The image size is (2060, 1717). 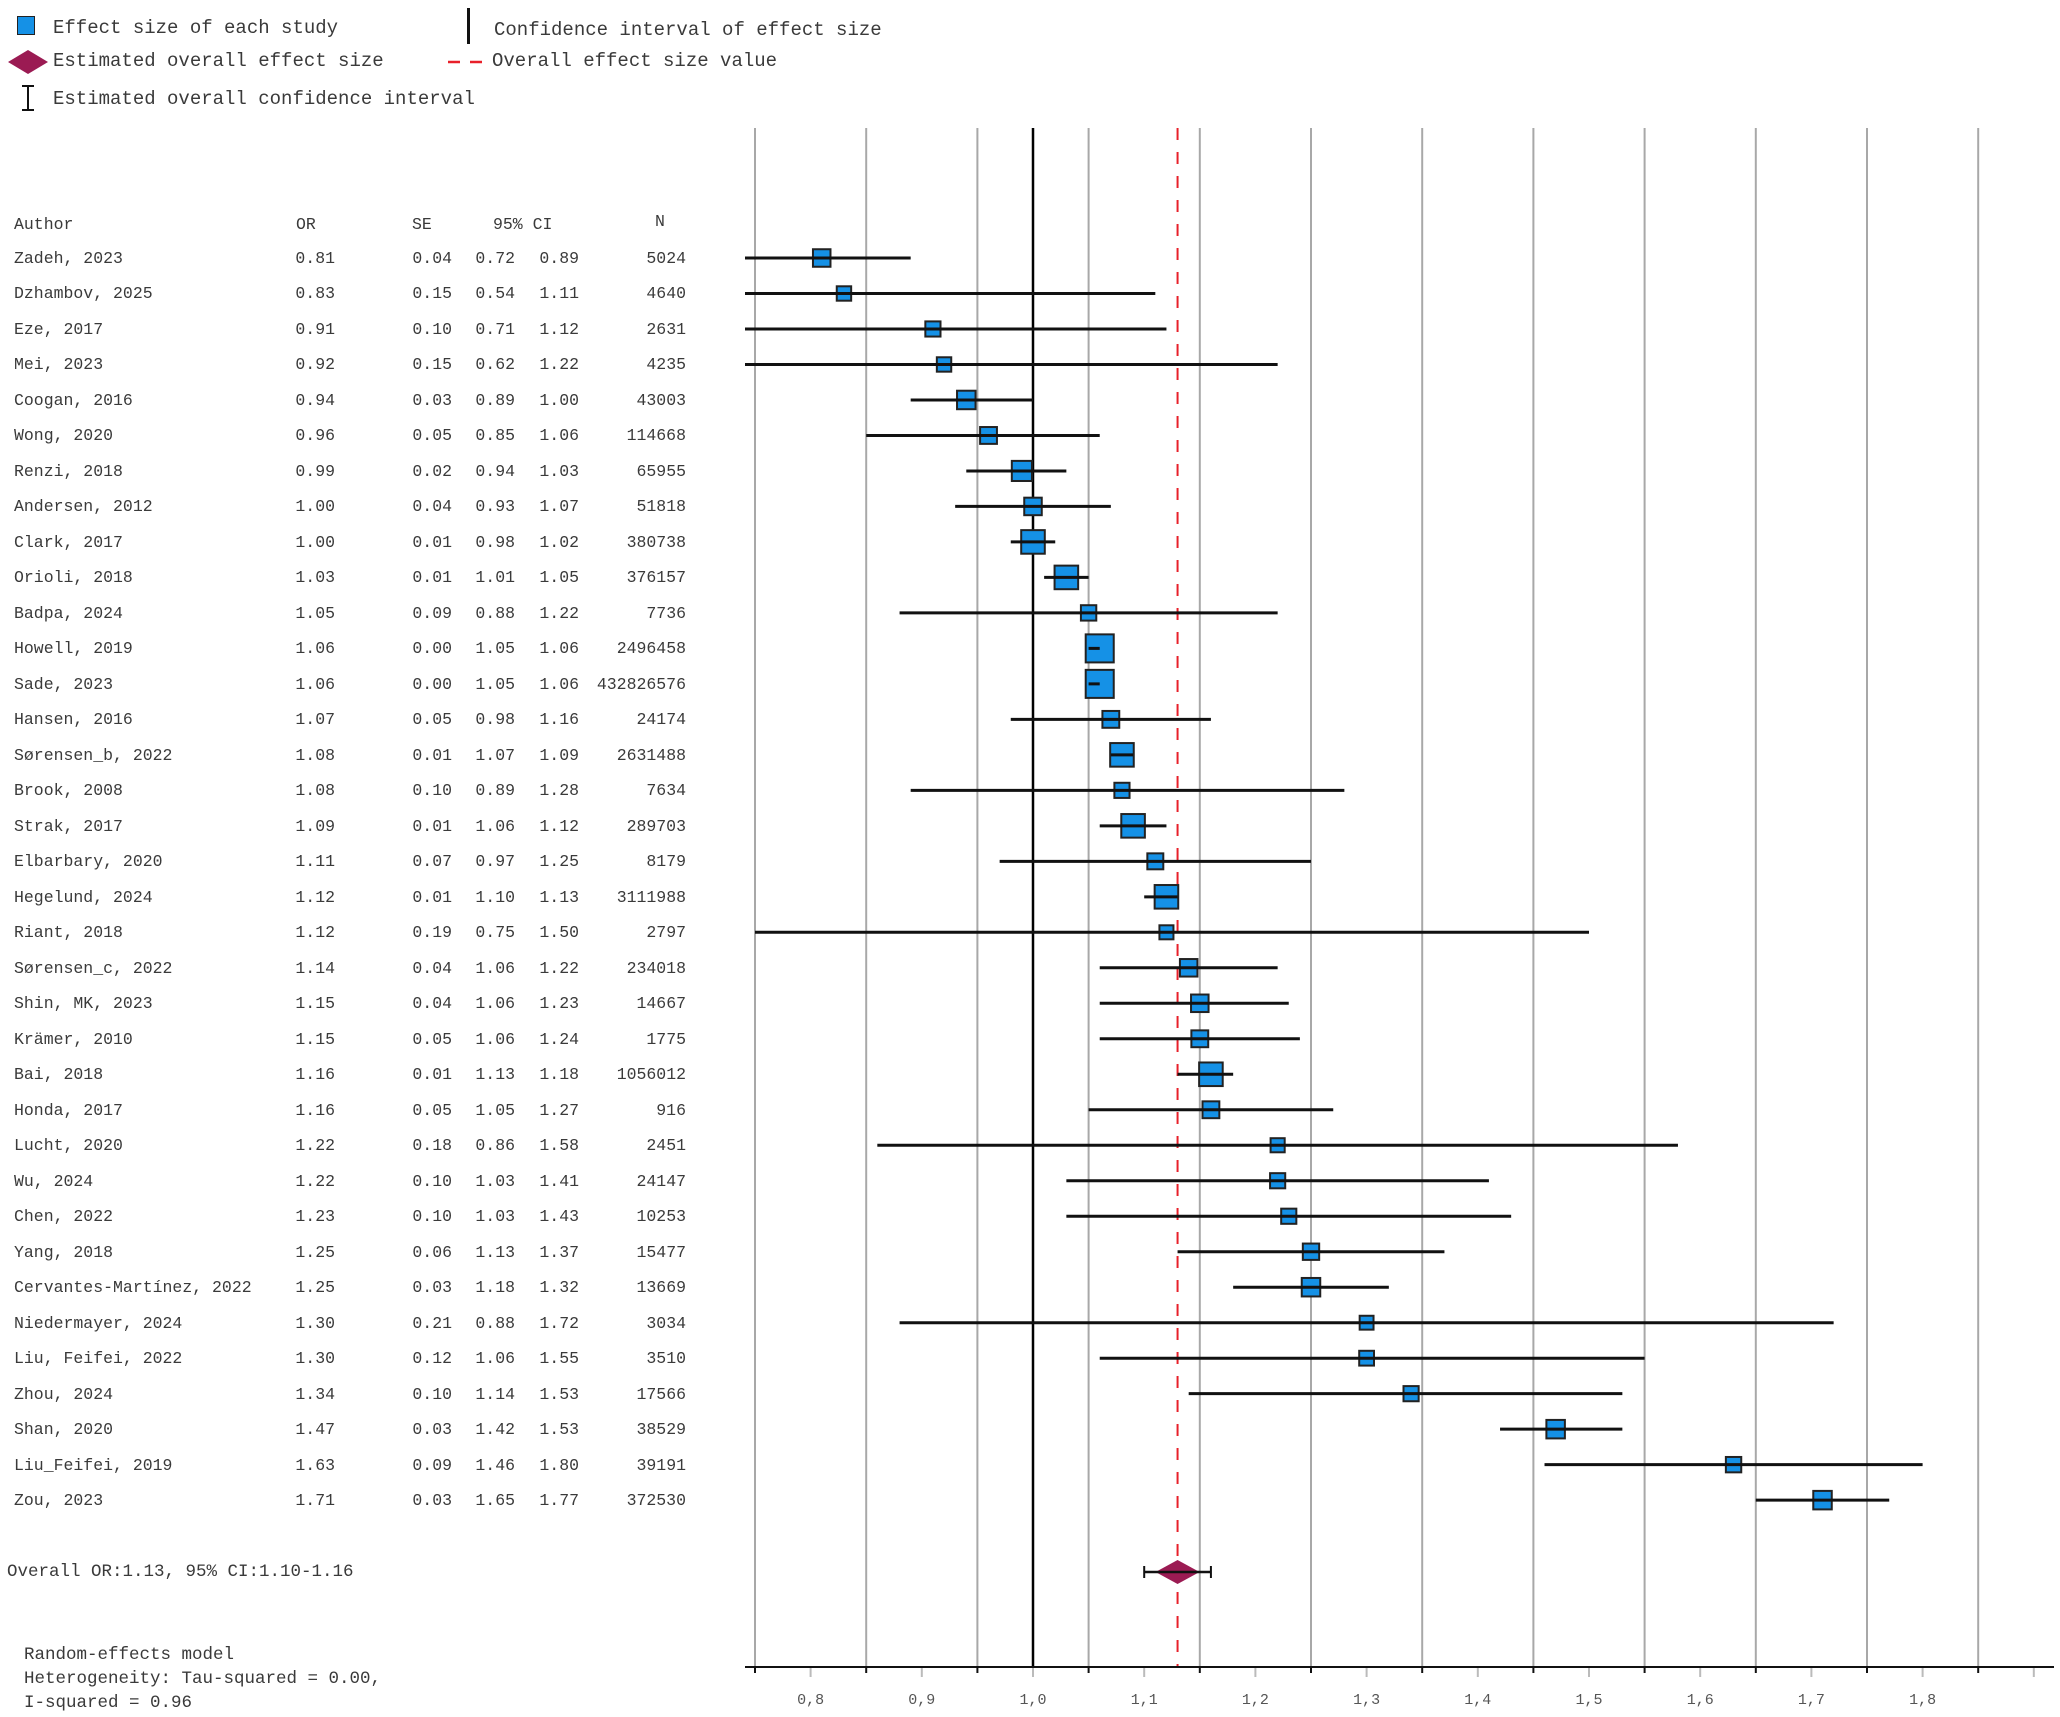 What do you see at coordinates (559, 1145) in the screenshot?
I see `cell-ci-upper: 1.58` at bounding box center [559, 1145].